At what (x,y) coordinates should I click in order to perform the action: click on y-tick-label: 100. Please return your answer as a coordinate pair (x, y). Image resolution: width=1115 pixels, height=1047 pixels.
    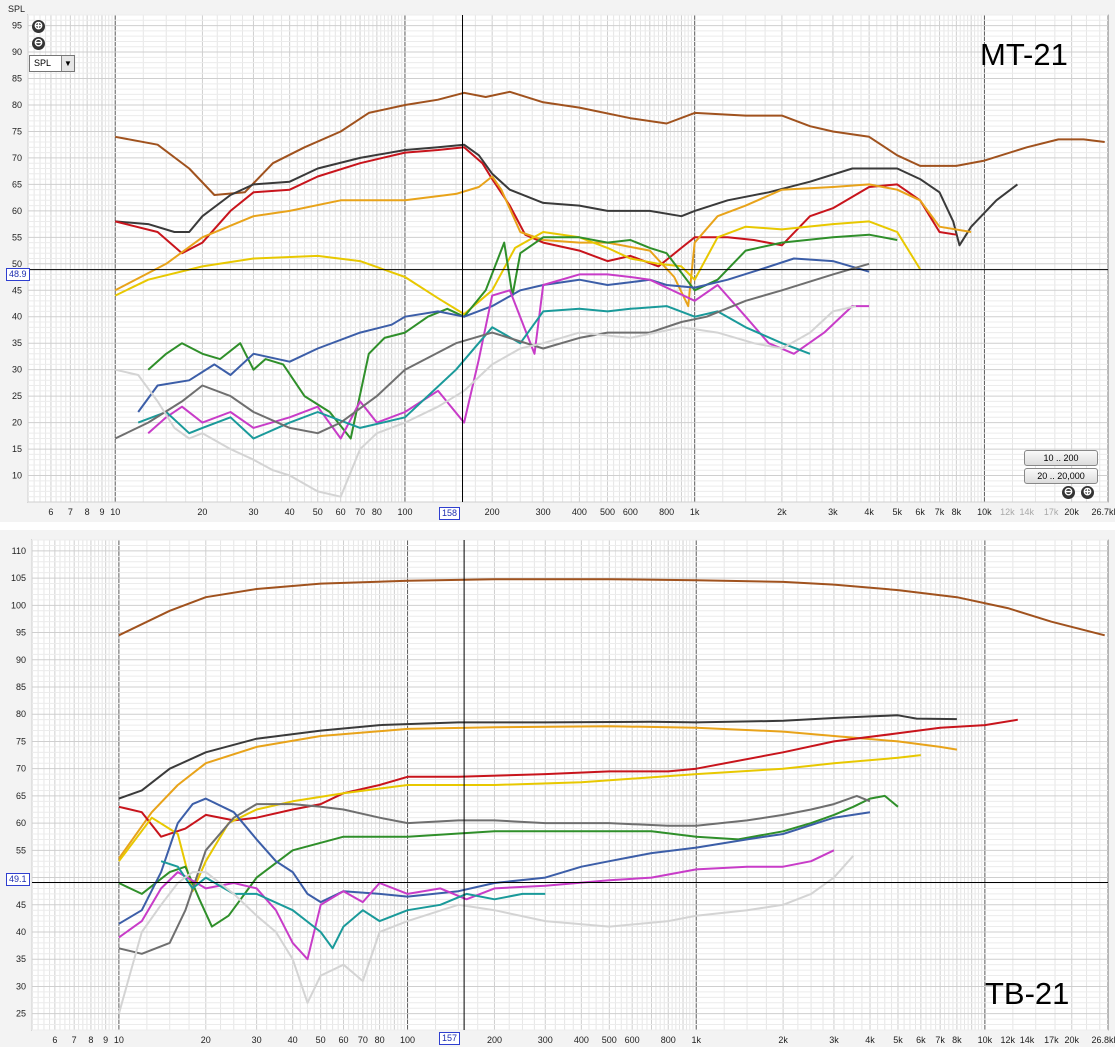
    Looking at the image, I should click on (18, 605).